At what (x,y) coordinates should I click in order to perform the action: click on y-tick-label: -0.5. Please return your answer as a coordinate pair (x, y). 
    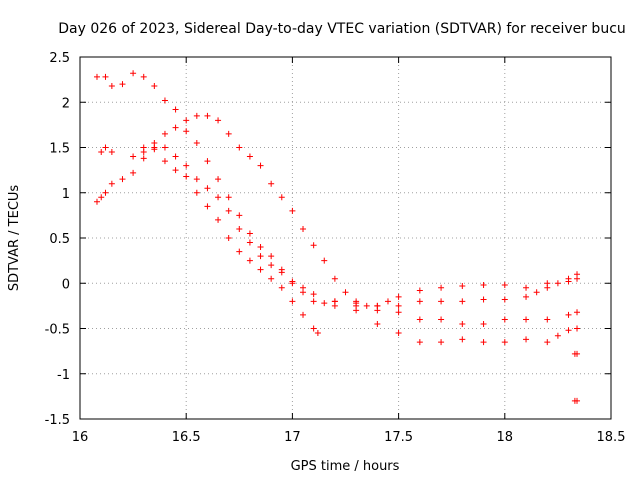
    Looking at the image, I should click on (57, 330).